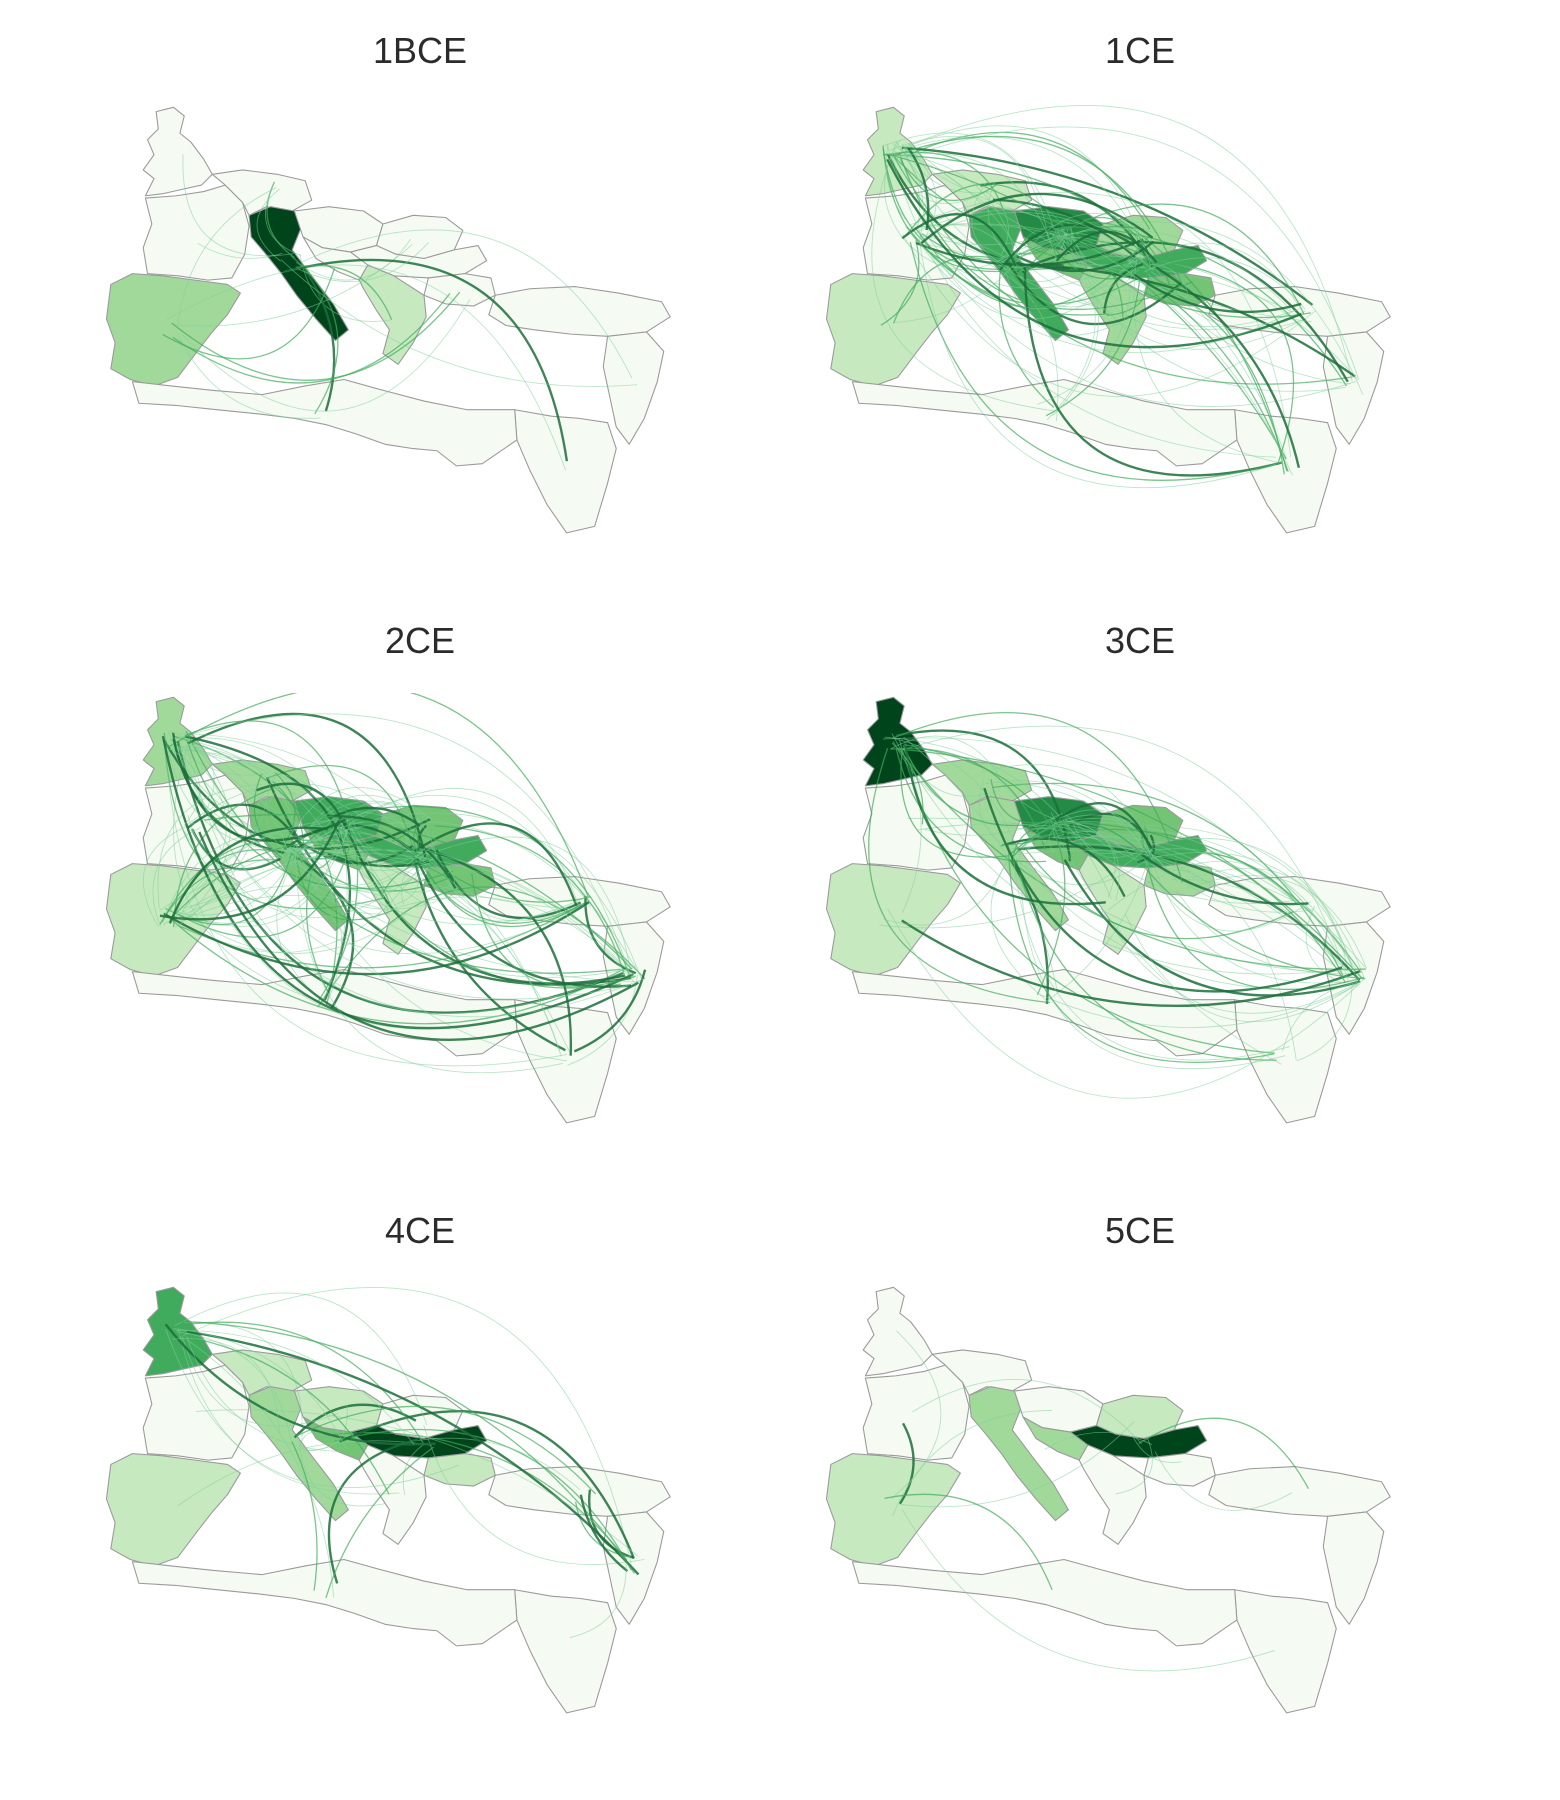 The width and height of the screenshot is (1560, 1800). I want to click on map-panel-5ce: 5CE, so click(1140, 1468).